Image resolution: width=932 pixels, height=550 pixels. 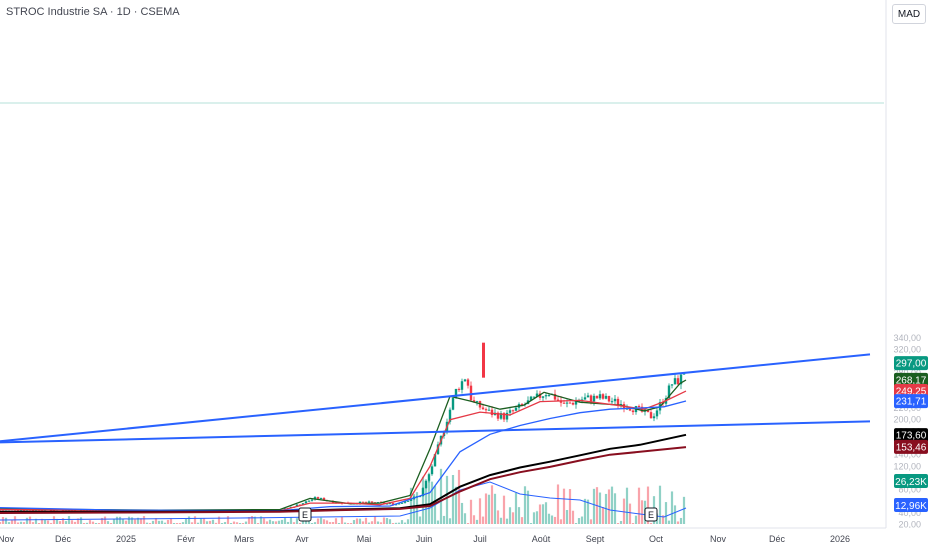 What do you see at coordinates (907, 420) in the screenshot?
I see `y-tick-label: 200,00` at bounding box center [907, 420].